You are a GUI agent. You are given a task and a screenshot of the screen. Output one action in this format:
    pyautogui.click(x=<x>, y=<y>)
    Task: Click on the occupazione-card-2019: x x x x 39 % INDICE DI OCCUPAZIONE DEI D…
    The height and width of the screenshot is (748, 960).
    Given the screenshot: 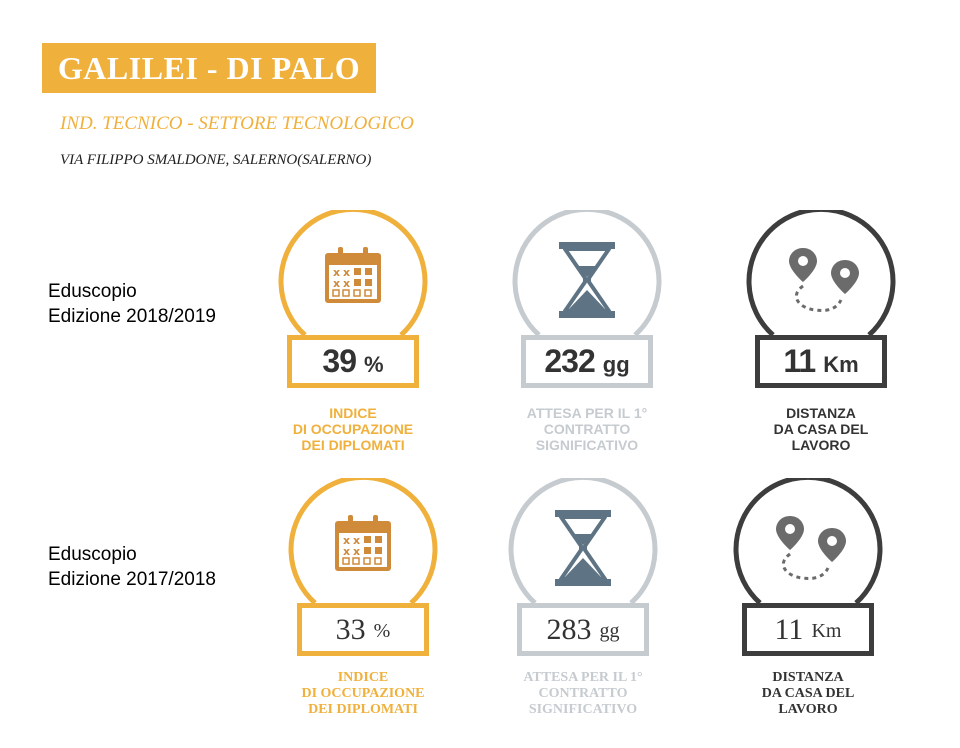 What is the action you would take?
    pyautogui.click(x=362, y=331)
    